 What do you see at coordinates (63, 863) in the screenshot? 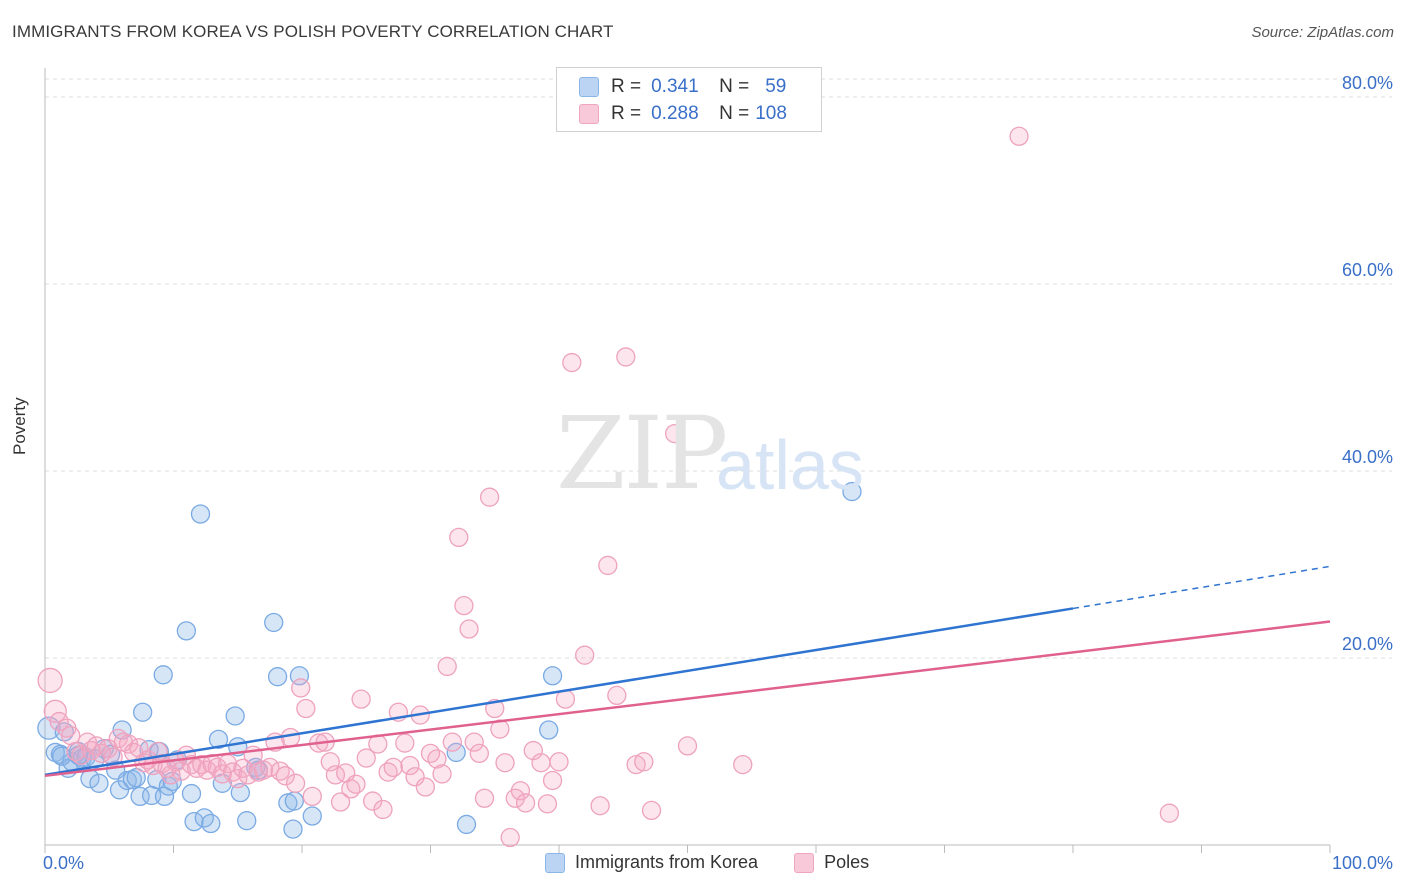
I see `x-tick-label-min: 0.0%` at bounding box center [63, 863].